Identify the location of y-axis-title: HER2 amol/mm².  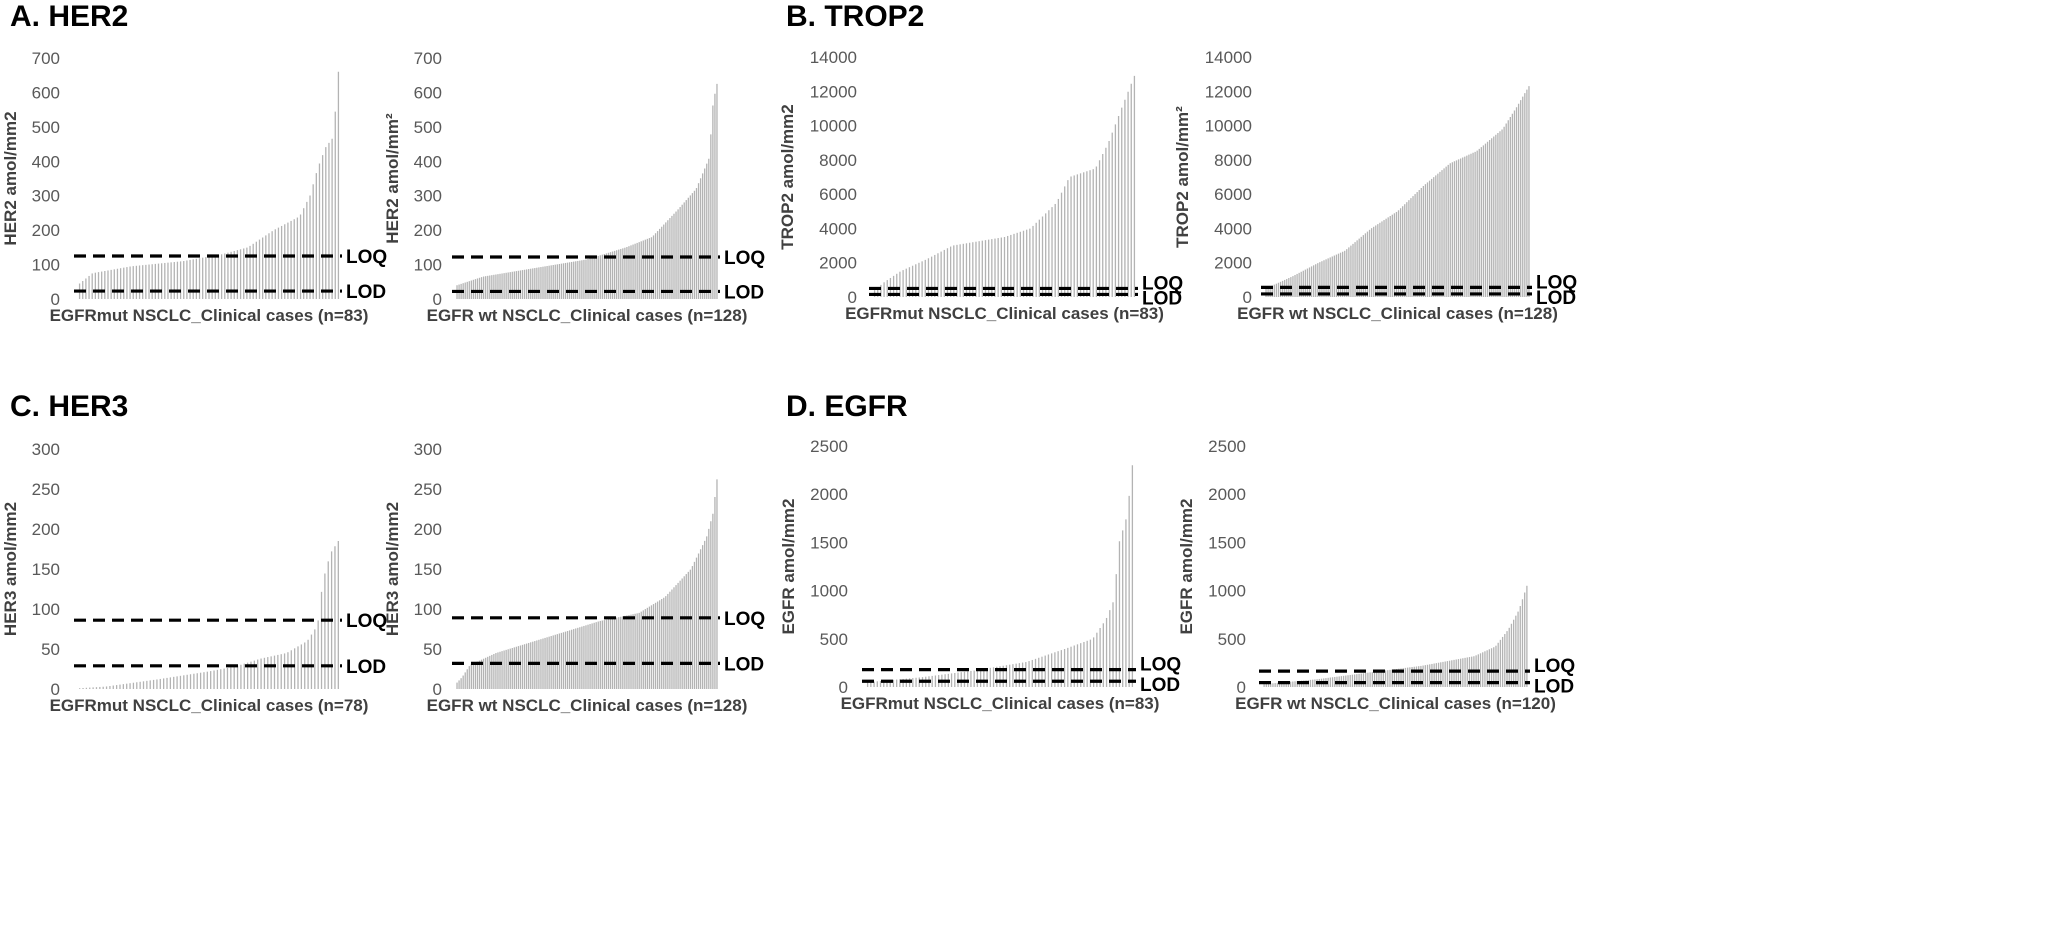
(392, 178).